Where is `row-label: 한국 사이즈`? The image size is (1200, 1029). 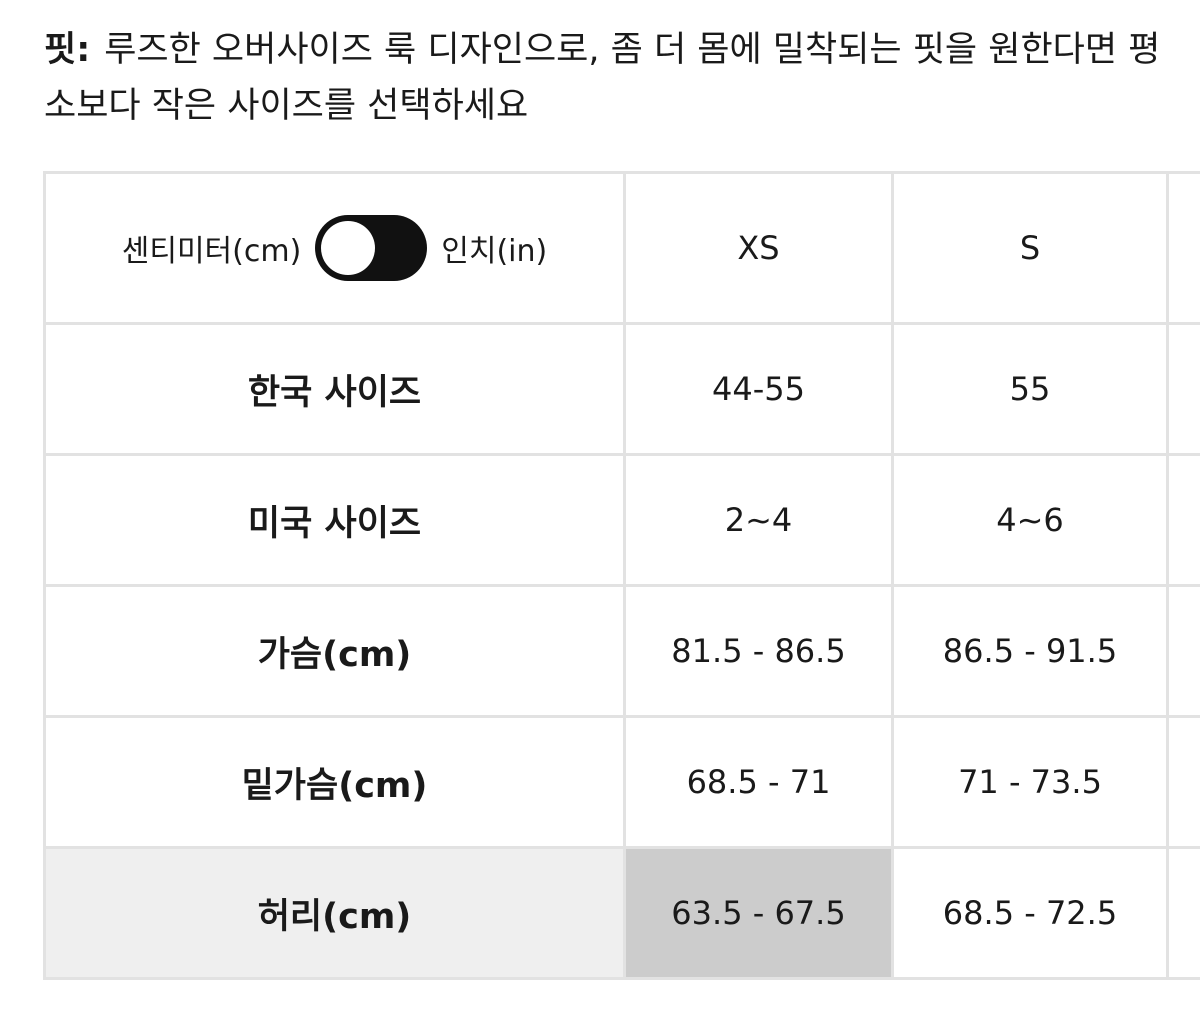
row-label: 한국 사이즈 is located at coordinates (334, 389).